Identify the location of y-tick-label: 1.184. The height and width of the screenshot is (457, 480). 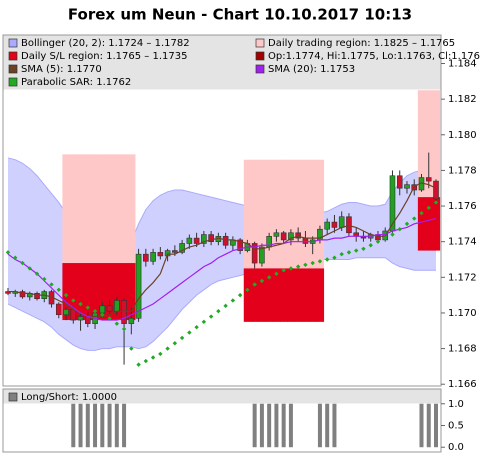
(462, 64).